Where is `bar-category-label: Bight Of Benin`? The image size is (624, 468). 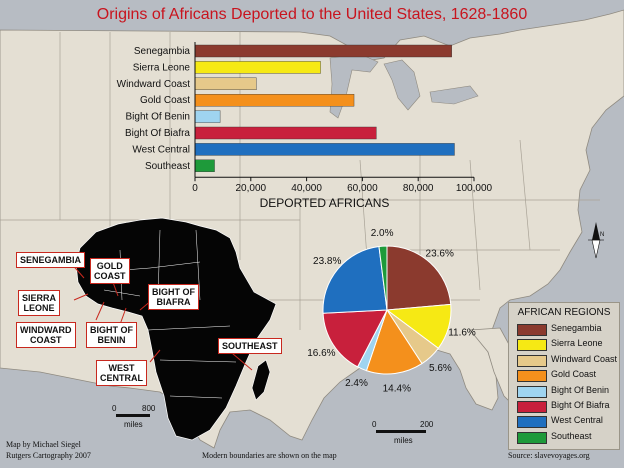 bar-category-label: Bight Of Benin is located at coordinates (158, 117).